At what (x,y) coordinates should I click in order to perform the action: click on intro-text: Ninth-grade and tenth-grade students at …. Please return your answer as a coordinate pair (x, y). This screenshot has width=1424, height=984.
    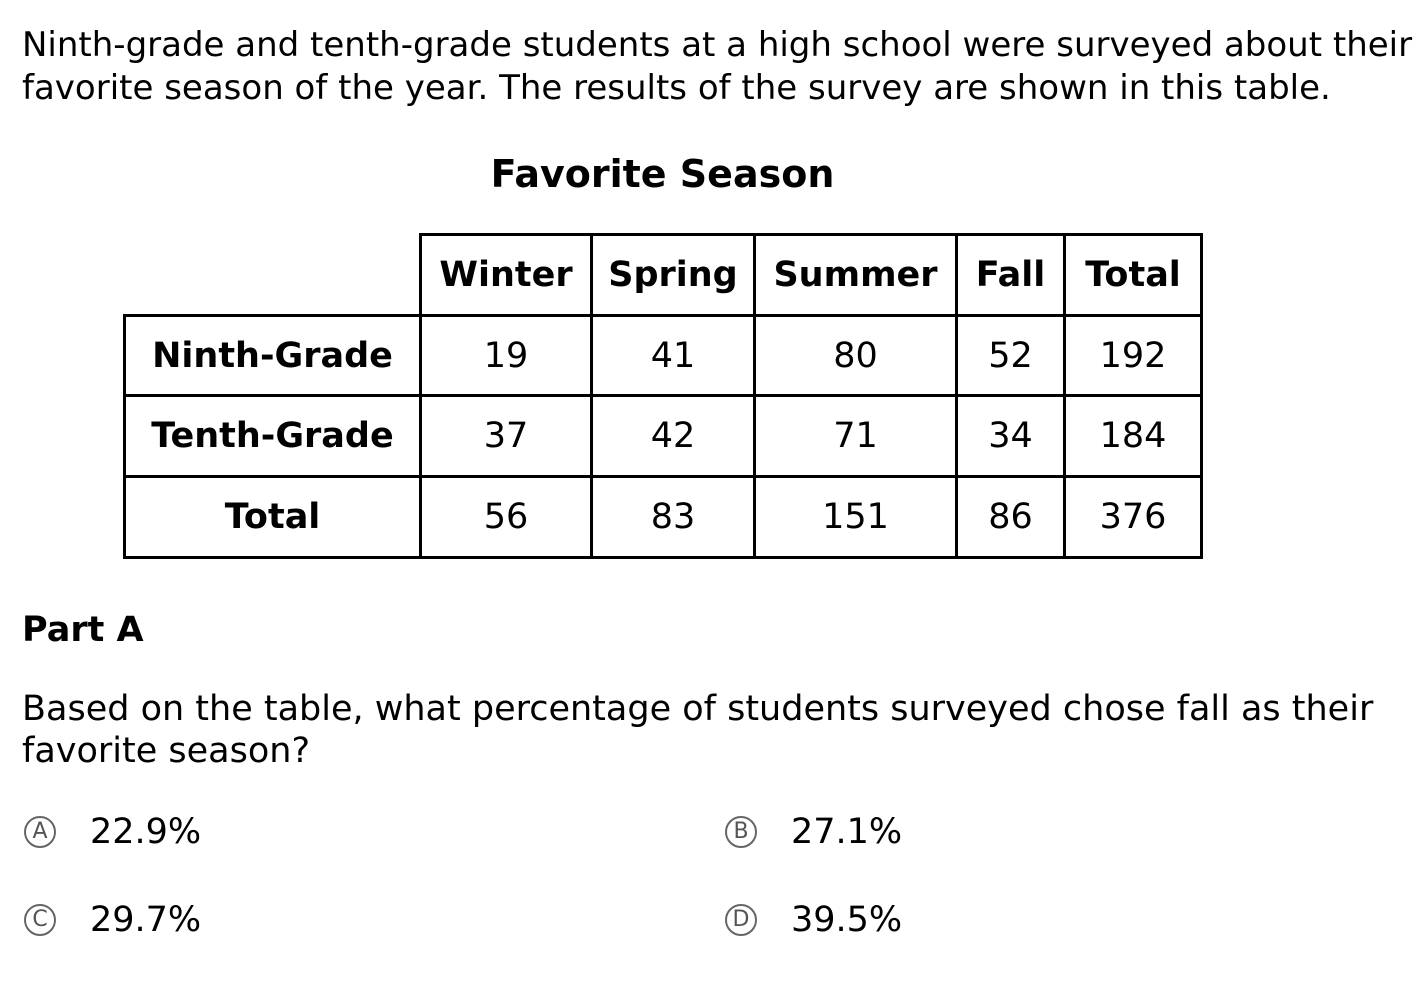
    Looking at the image, I should click on (723, 67).